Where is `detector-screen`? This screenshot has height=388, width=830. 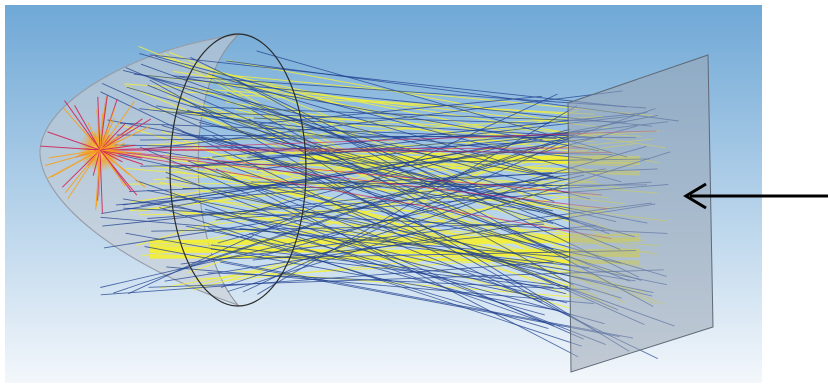
detector-screen is located at coordinates (640, 213).